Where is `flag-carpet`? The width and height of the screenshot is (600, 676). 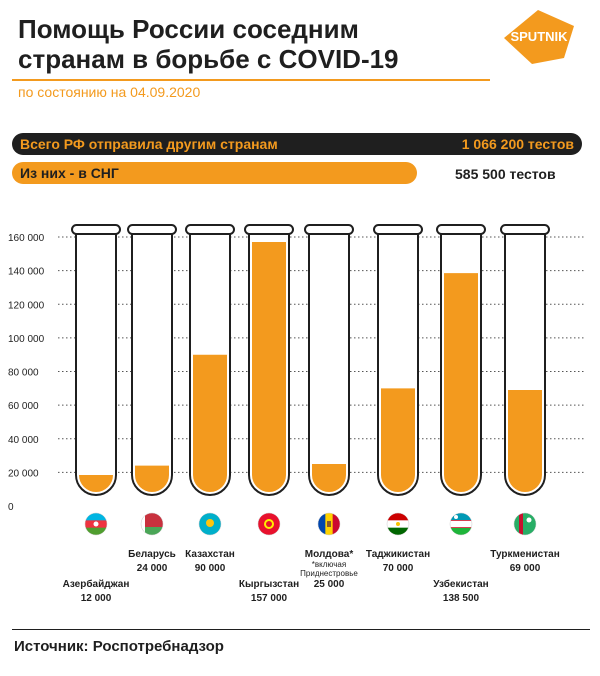 flag-carpet is located at coordinates (521, 524).